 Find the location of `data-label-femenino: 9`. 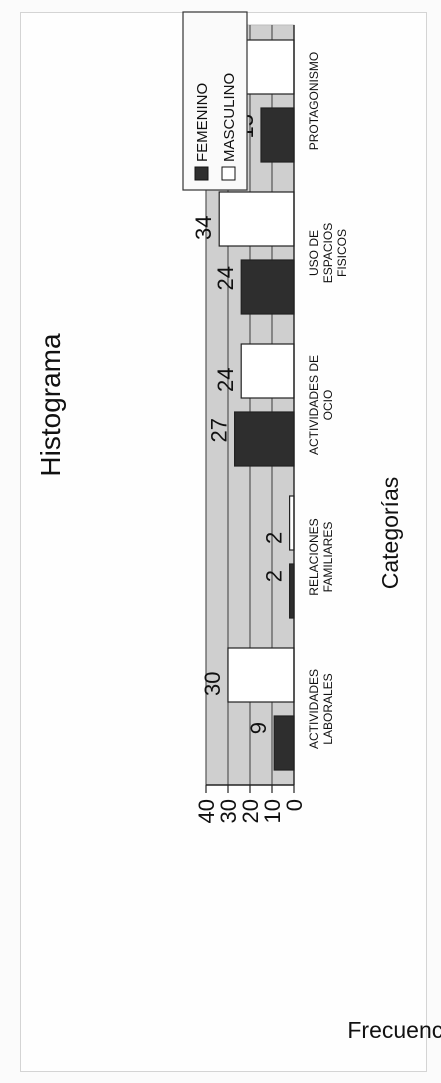

data-label-femenino: 9 is located at coordinates (258, 728).